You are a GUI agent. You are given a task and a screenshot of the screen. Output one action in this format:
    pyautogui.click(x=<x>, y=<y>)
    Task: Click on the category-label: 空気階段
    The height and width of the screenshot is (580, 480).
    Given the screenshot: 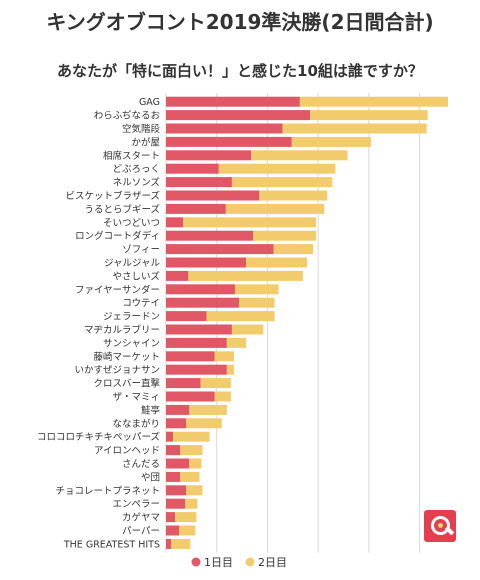 What is the action you would take?
    pyautogui.click(x=141, y=129)
    